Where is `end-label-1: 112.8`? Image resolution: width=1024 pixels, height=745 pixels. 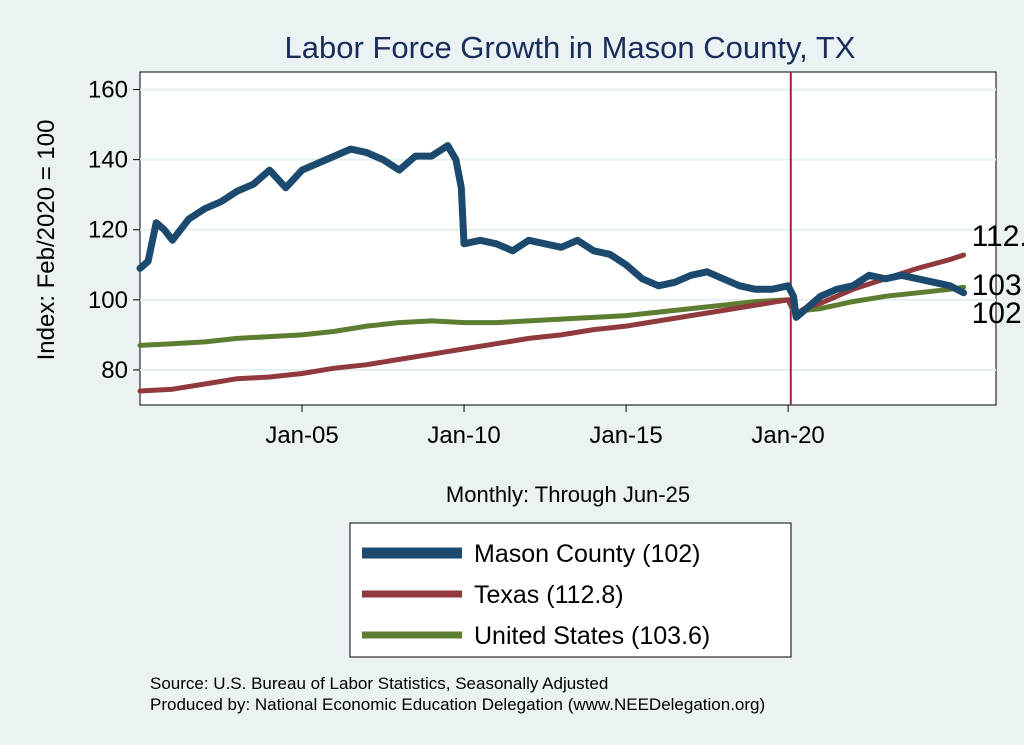 end-label-1: 112.8 is located at coordinates (998, 236).